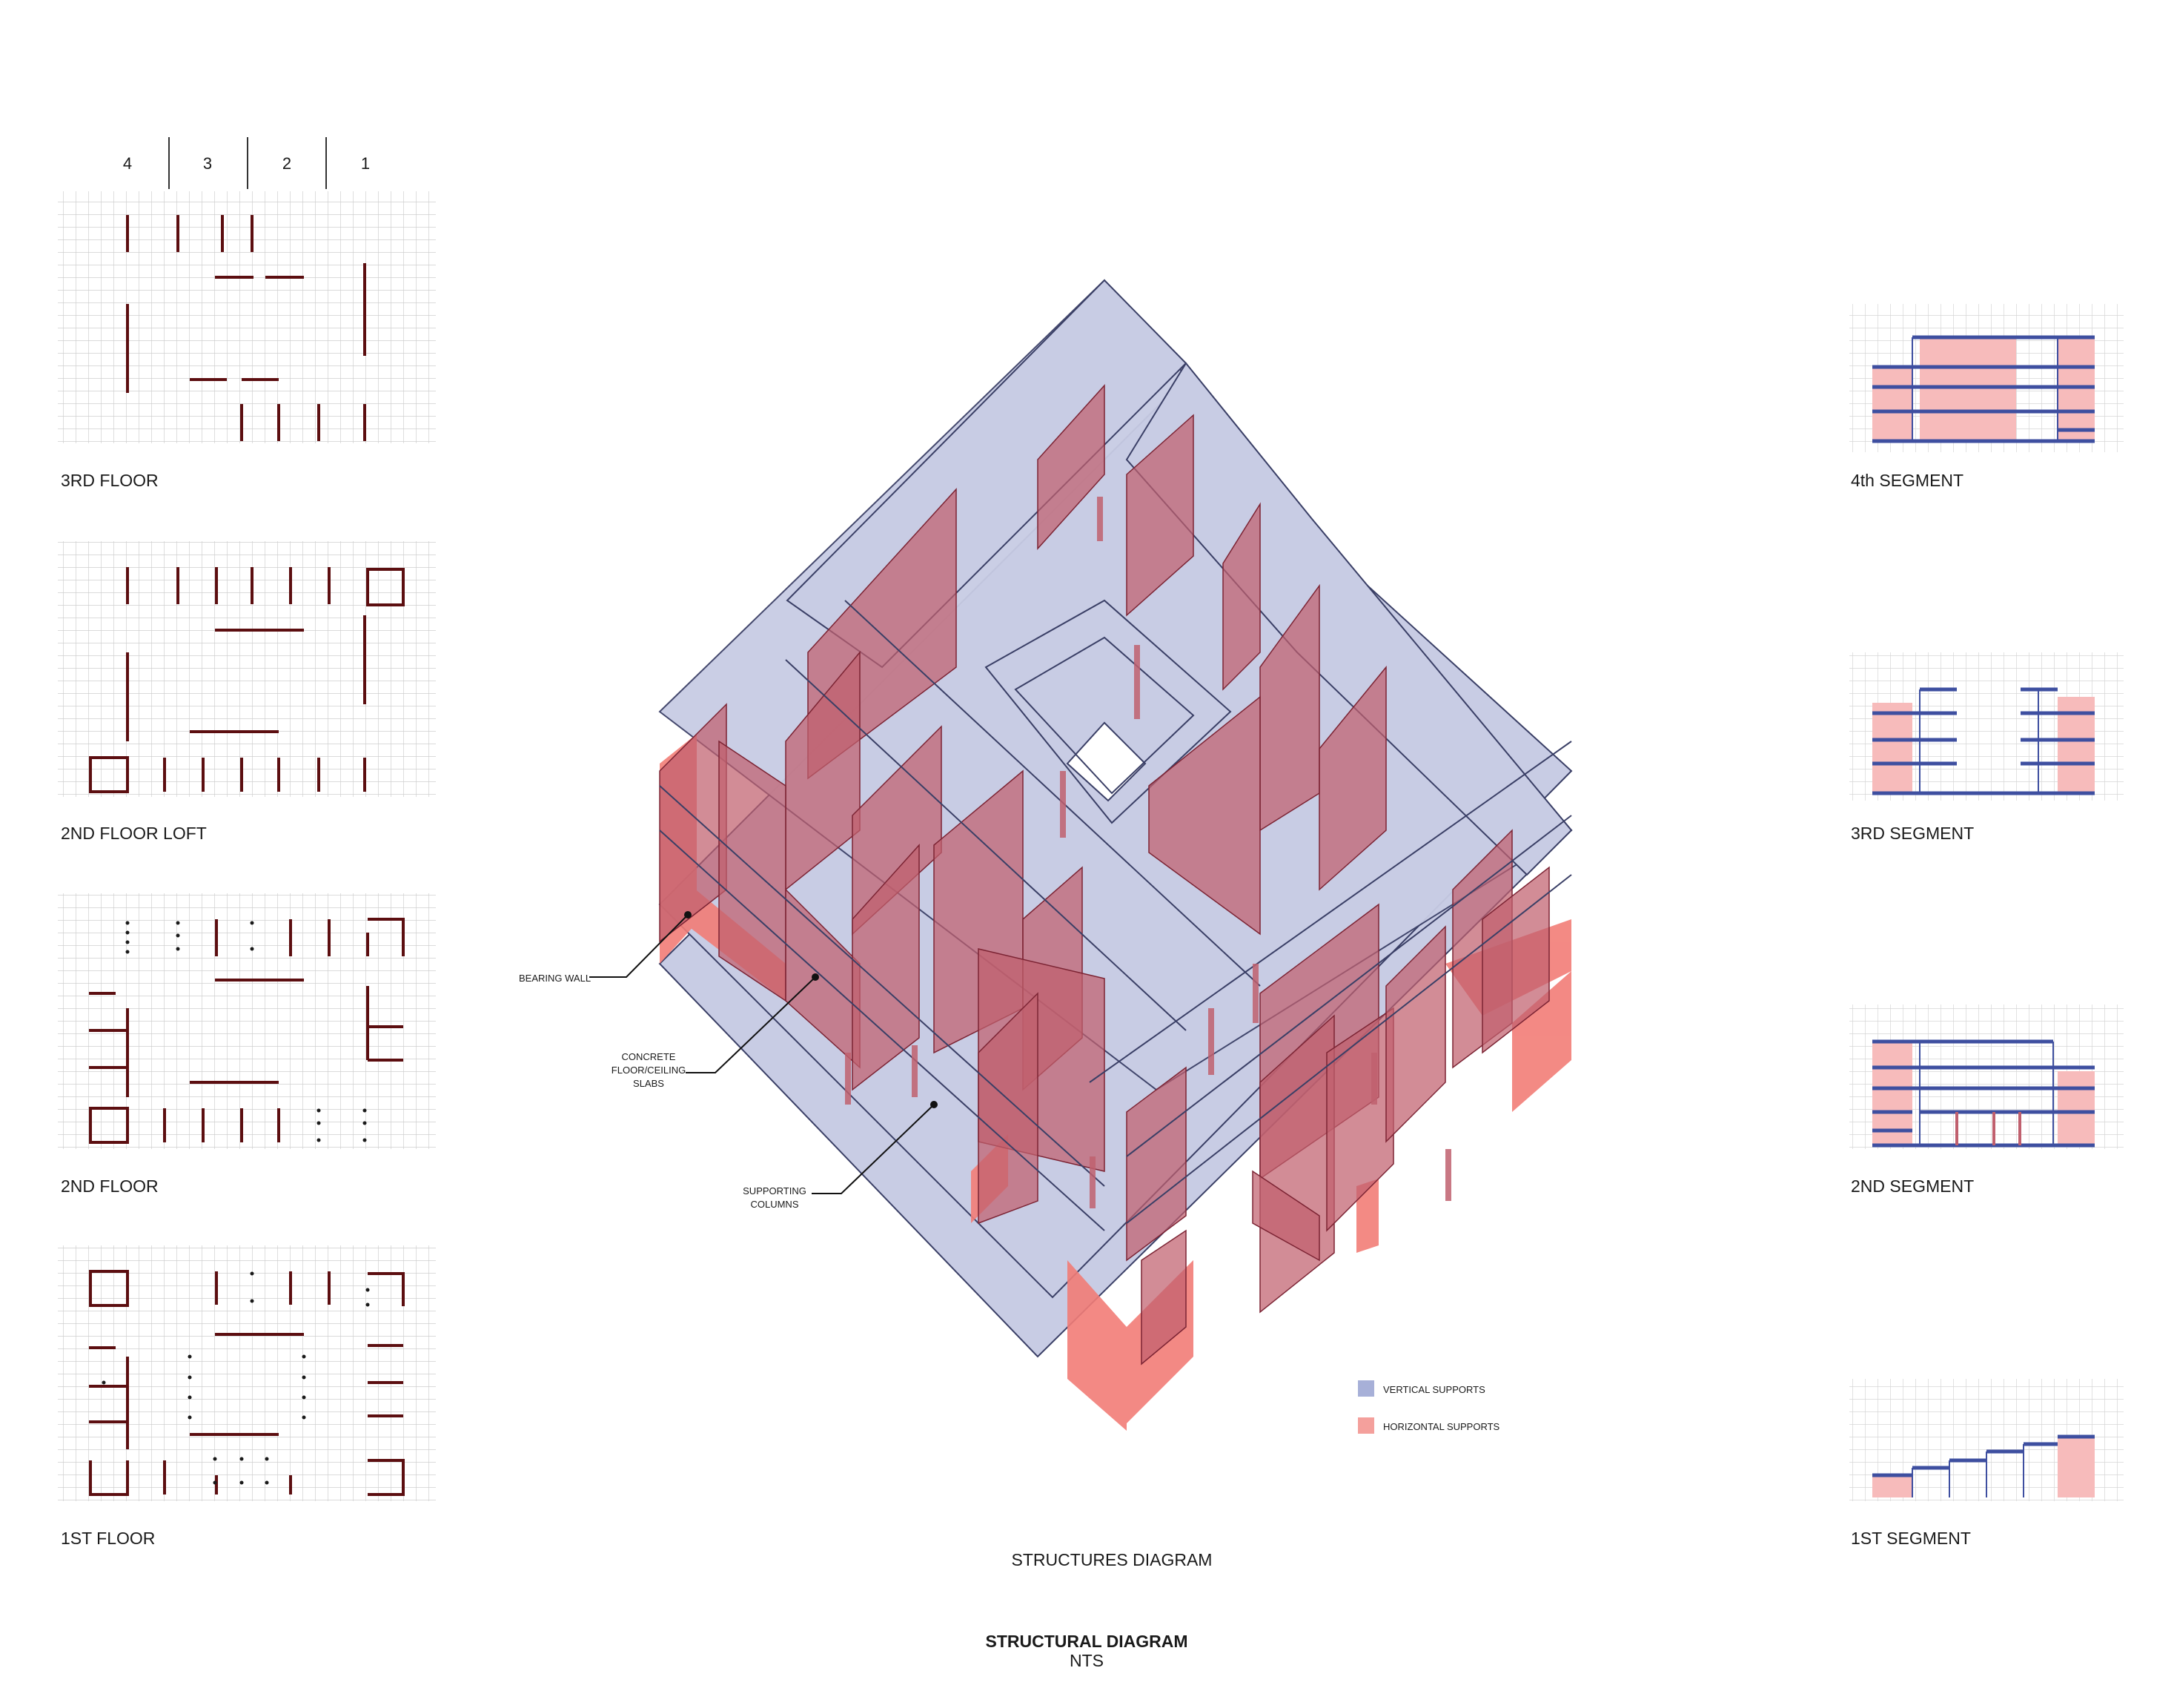 The image size is (2174, 1708). What do you see at coordinates (1366, 1425) in the screenshot?
I see `legend-swatch-horizontal` at bounding box center [1366, 1425].